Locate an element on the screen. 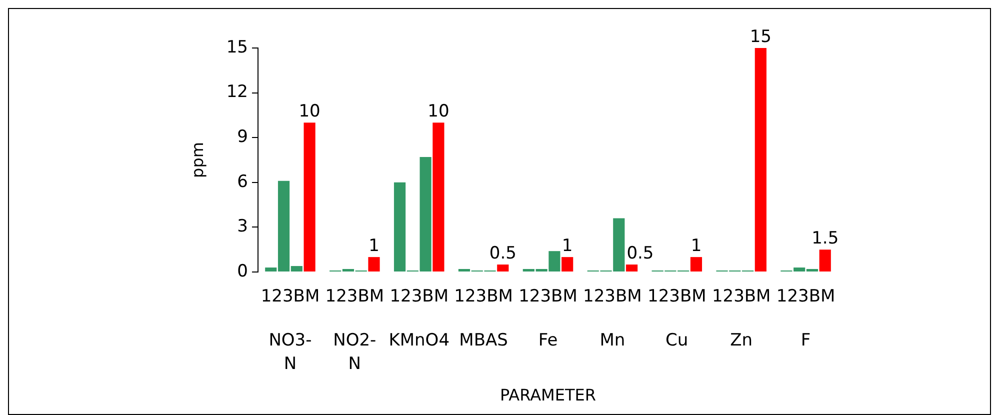 Image resolution: width=999 pixels, height=415 pixels. x-tick-label: MBAS is located at coordinates (483, 340).